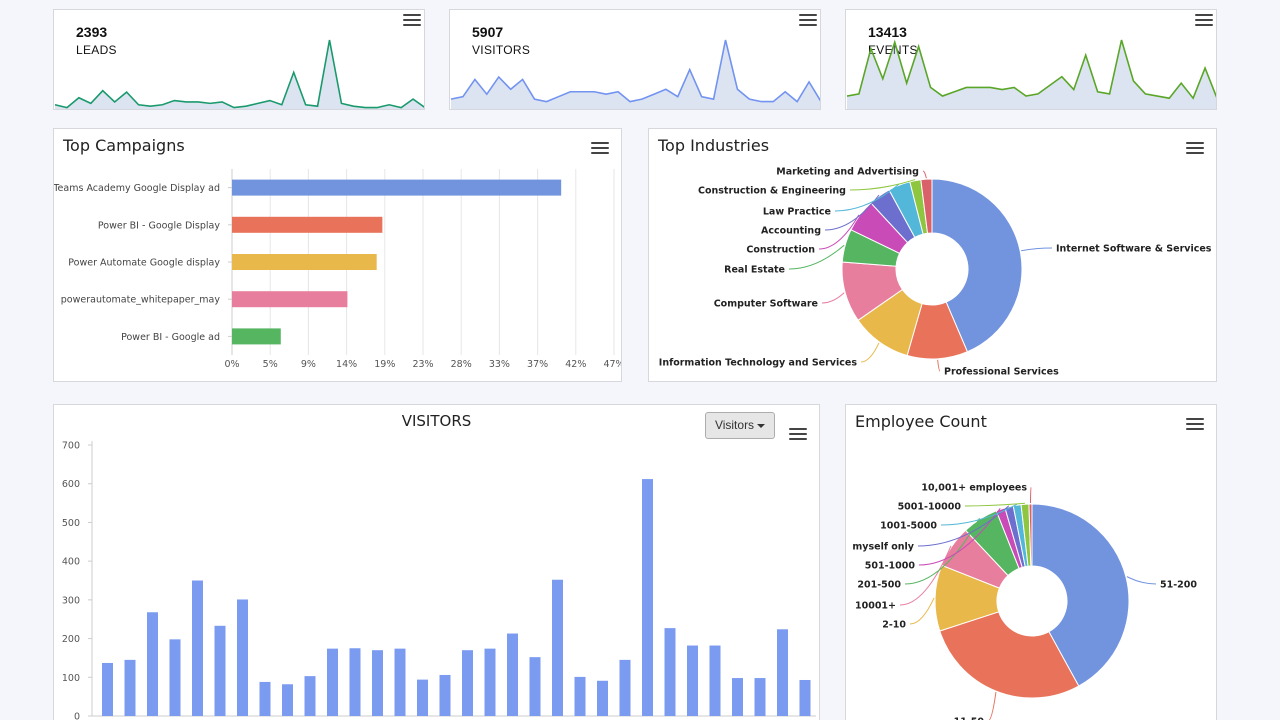 Image resolution: width=1280 pixels, height=720 pixels. I want to click on x-tick-label: 0%, so click(231, 364).